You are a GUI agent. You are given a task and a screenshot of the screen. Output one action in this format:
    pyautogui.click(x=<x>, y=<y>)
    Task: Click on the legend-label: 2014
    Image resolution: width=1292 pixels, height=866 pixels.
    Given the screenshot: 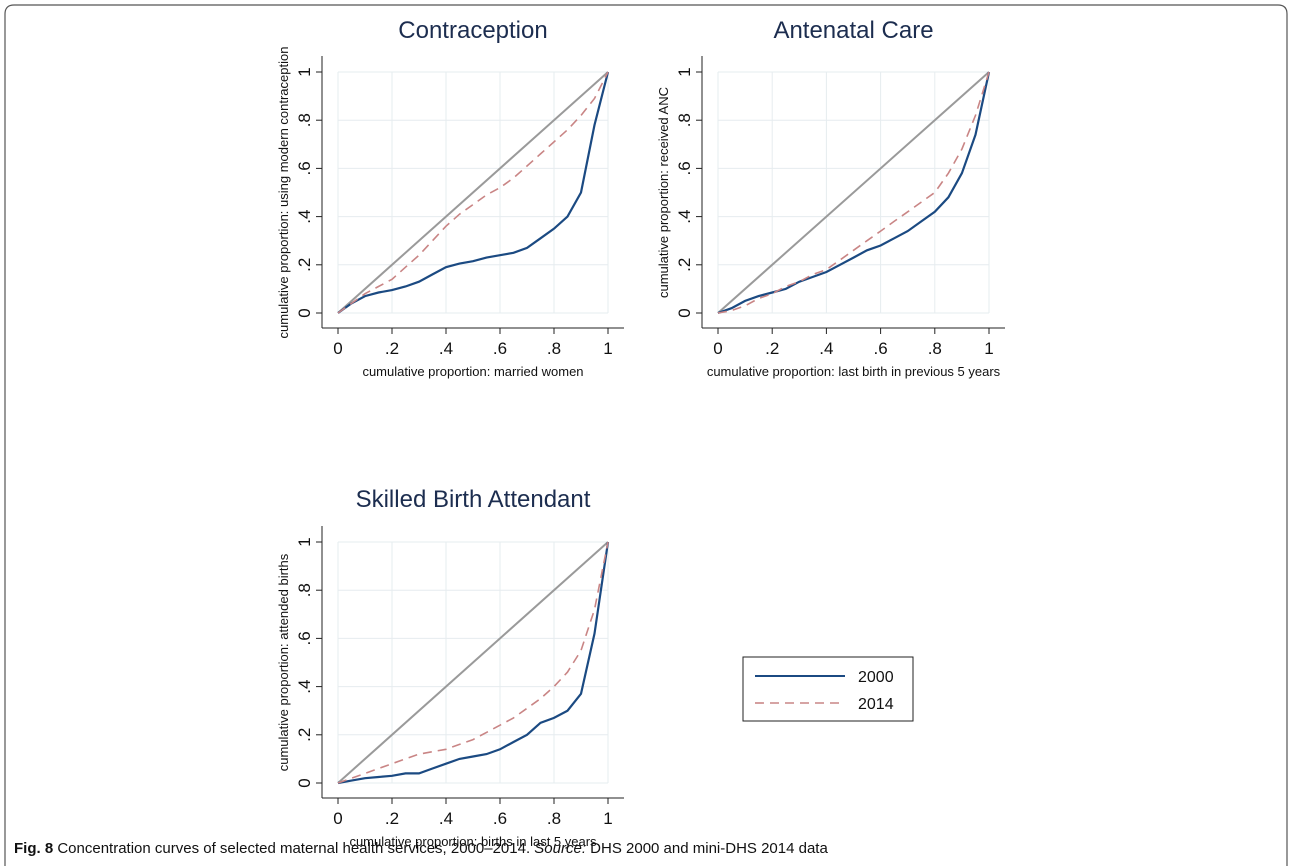 What is the action you would take?
    pyautogui.click(x=876, y=704)
    